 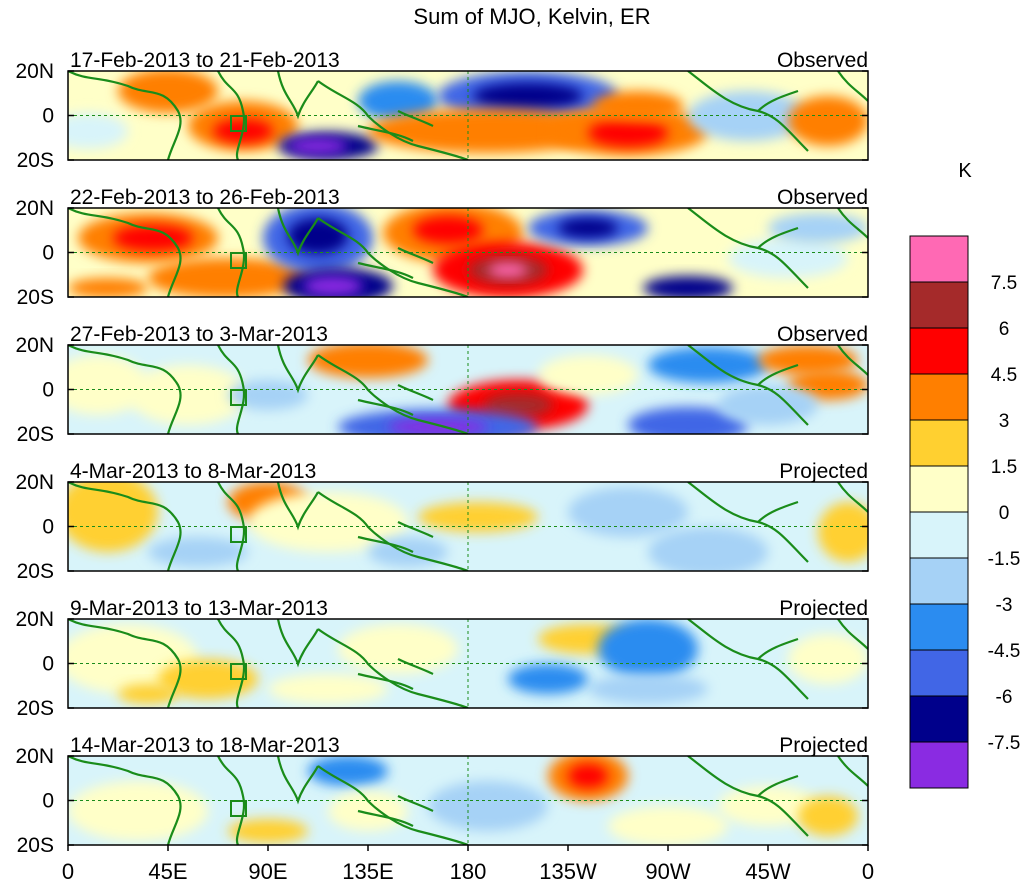 What do you see at coordinates (199, 334) in the screenshot?
I see `panel-period: 27-Feb-2013 to 3-Mar-2013` at bounding box center [199, 334].